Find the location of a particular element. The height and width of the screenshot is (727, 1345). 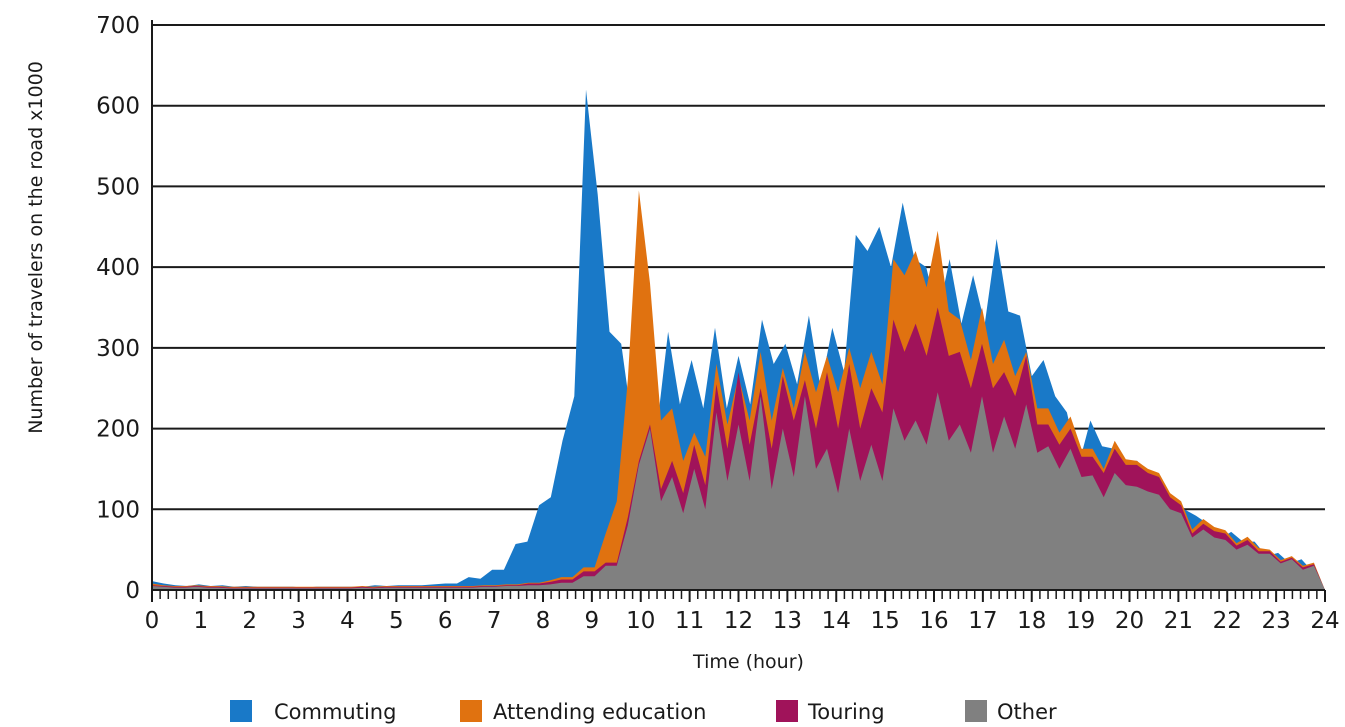

x-tick-label: 17 is located at coordinates (982, 621).